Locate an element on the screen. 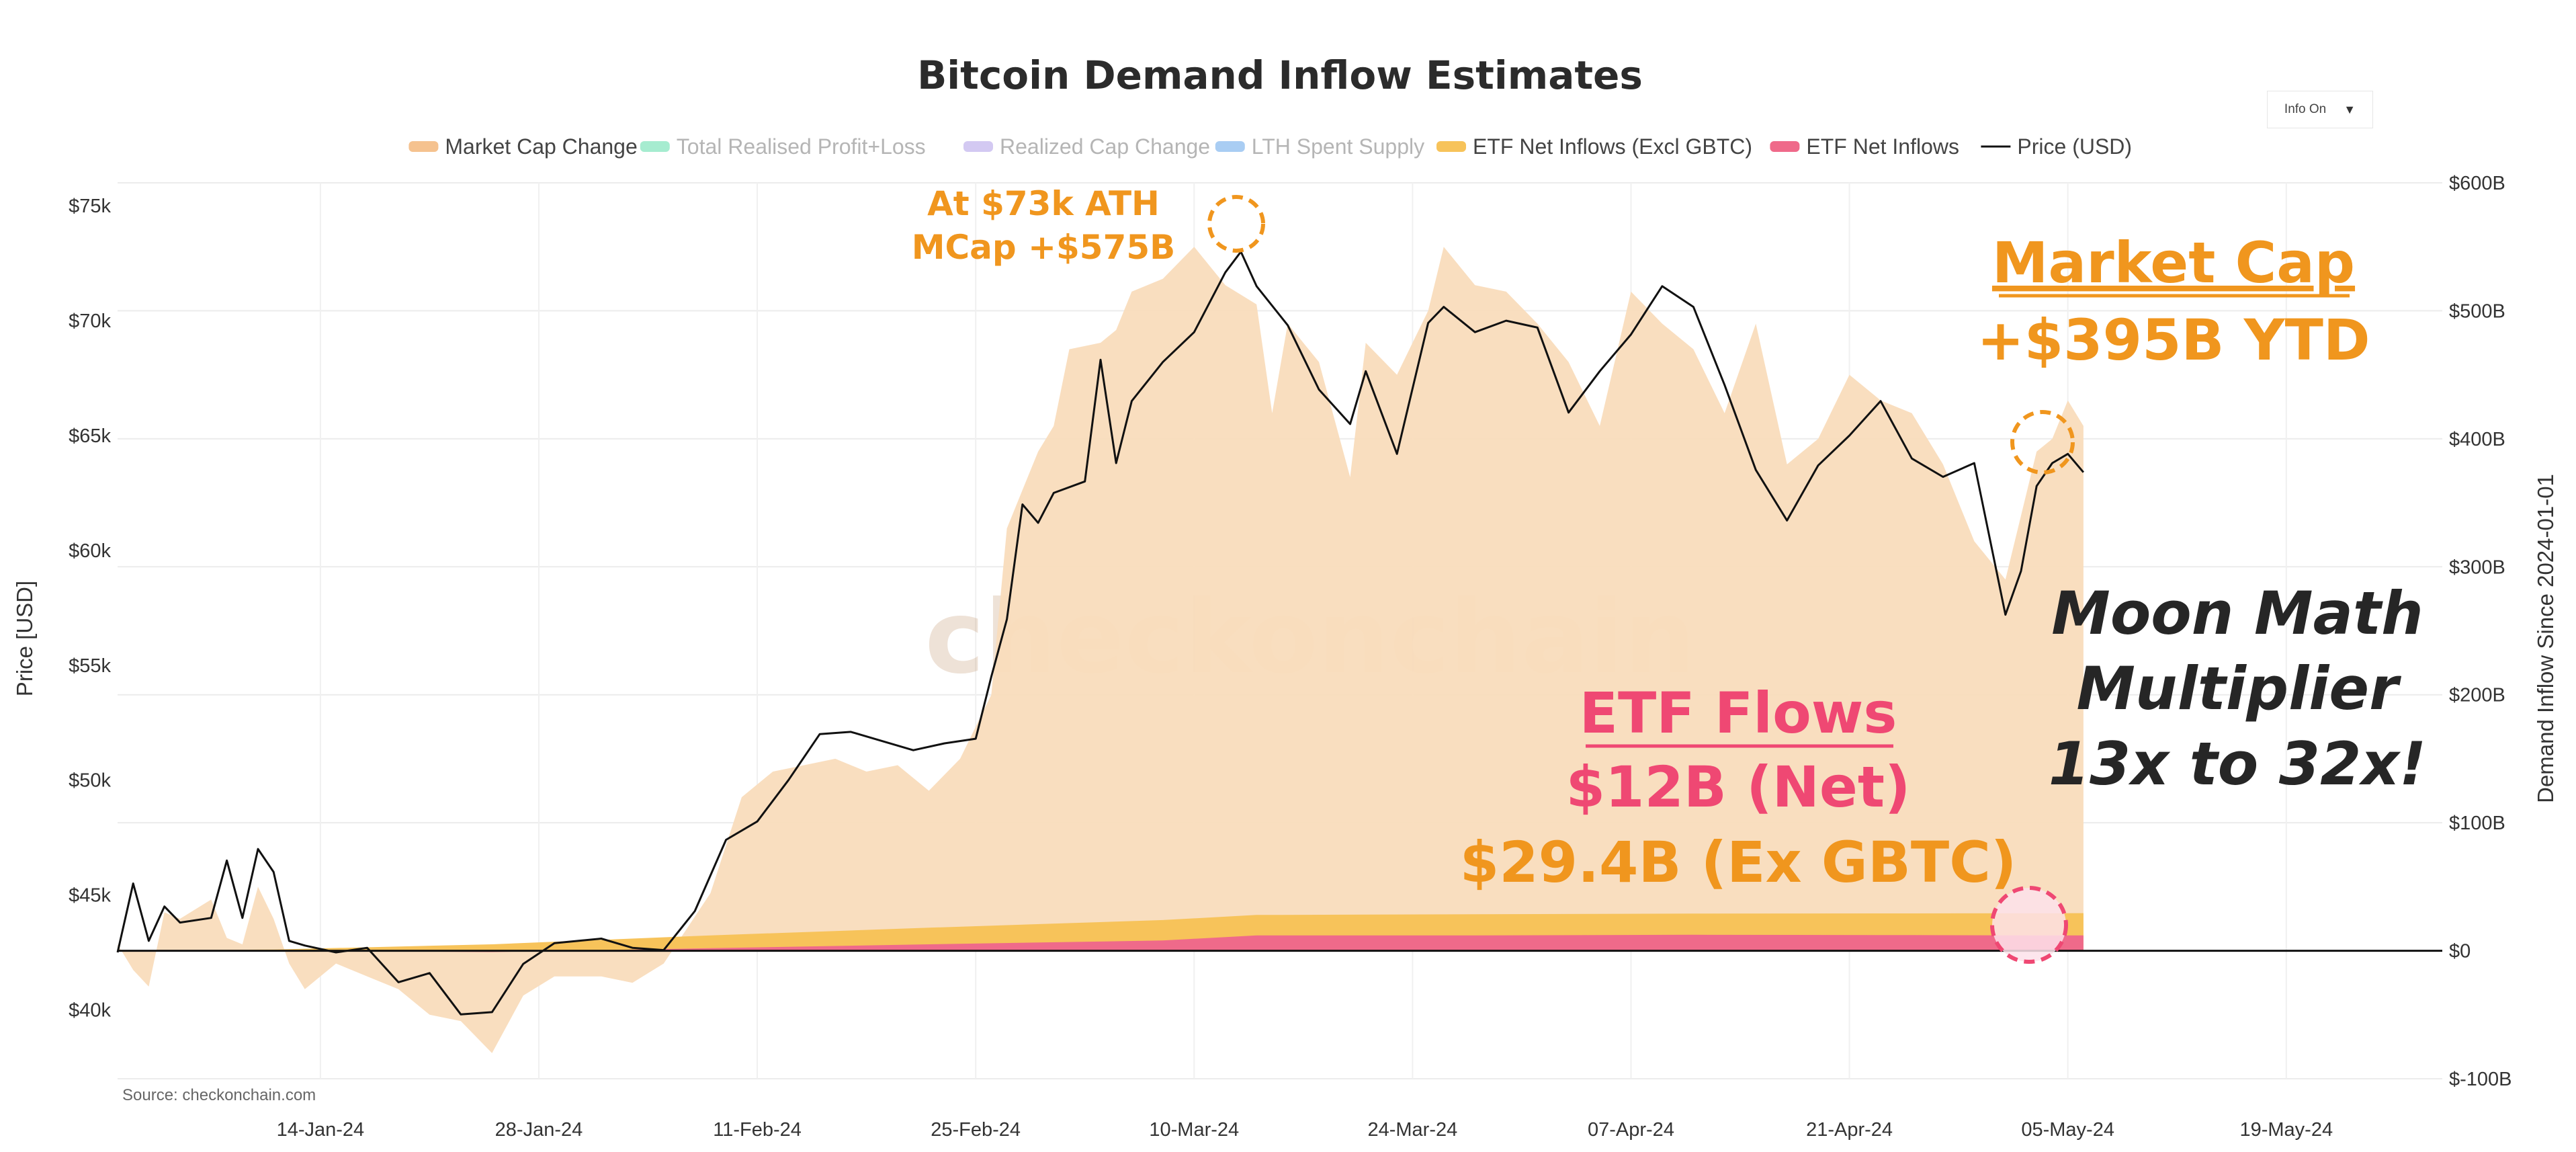 Image resolution: width=2576 pixels, height=1152 pixels. y-axis-right: $-100B $0 $100B $200B $300B $400B $500B $600B is located at coordinates (2480, 631).